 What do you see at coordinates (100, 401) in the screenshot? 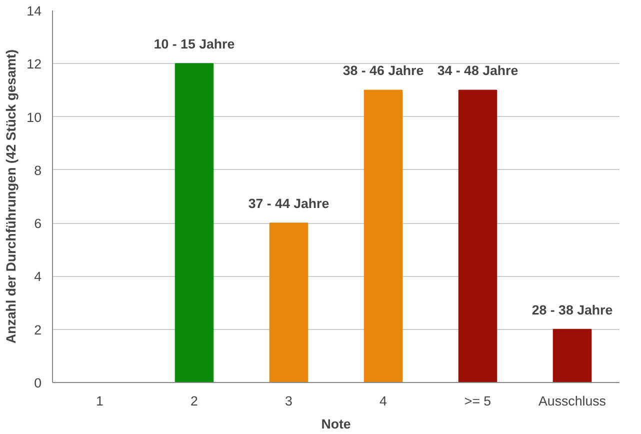
I see `x-tick-label: 1` at bounding box center [100, 401].